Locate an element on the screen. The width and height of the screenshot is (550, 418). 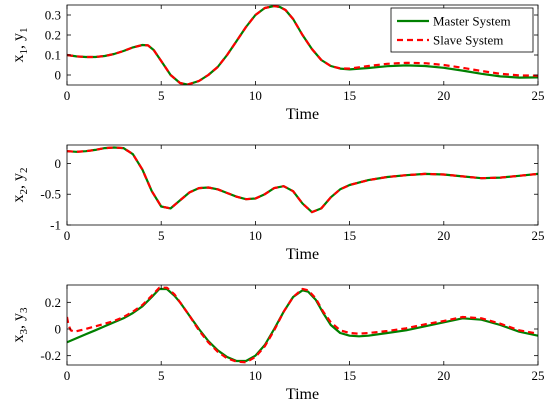
series-line-master is located at coordinates (302, 180).